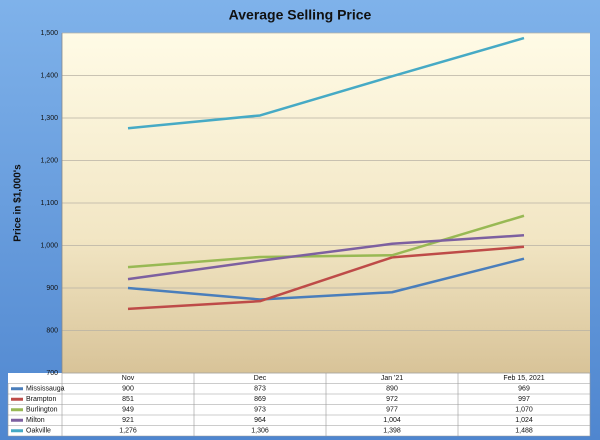 Image resolution: width=600 pixels, height=440 pixels. Describe the element at coordinates (392, 399) in the screenshot. I see `table-value: 972` at that location.